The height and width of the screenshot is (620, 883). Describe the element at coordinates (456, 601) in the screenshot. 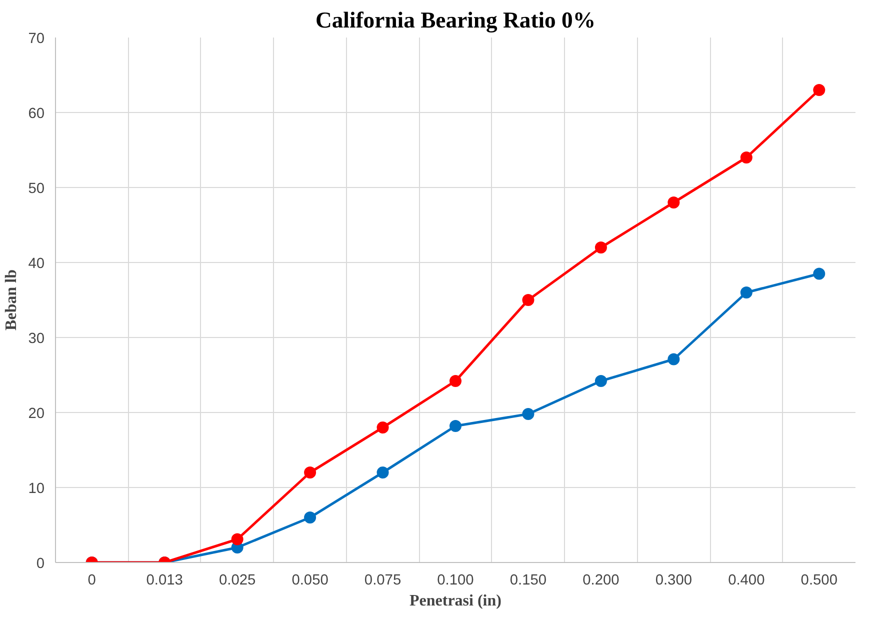

I see `x-axis-title: Penetrasi (in)` at that location.